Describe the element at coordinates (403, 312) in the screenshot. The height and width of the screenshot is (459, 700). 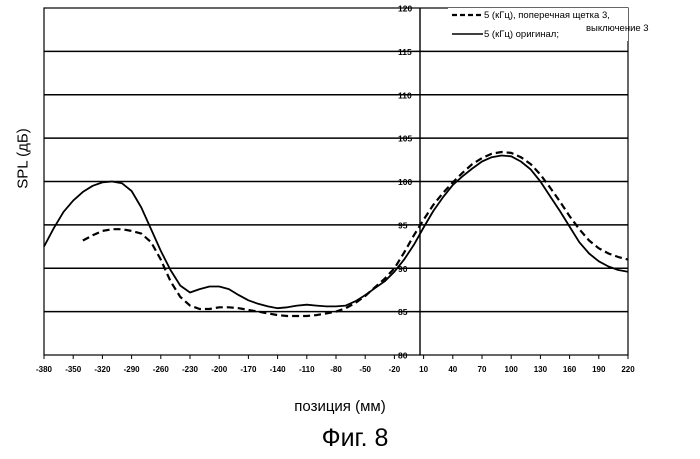
I see `y-tick-label: 85` at that location.